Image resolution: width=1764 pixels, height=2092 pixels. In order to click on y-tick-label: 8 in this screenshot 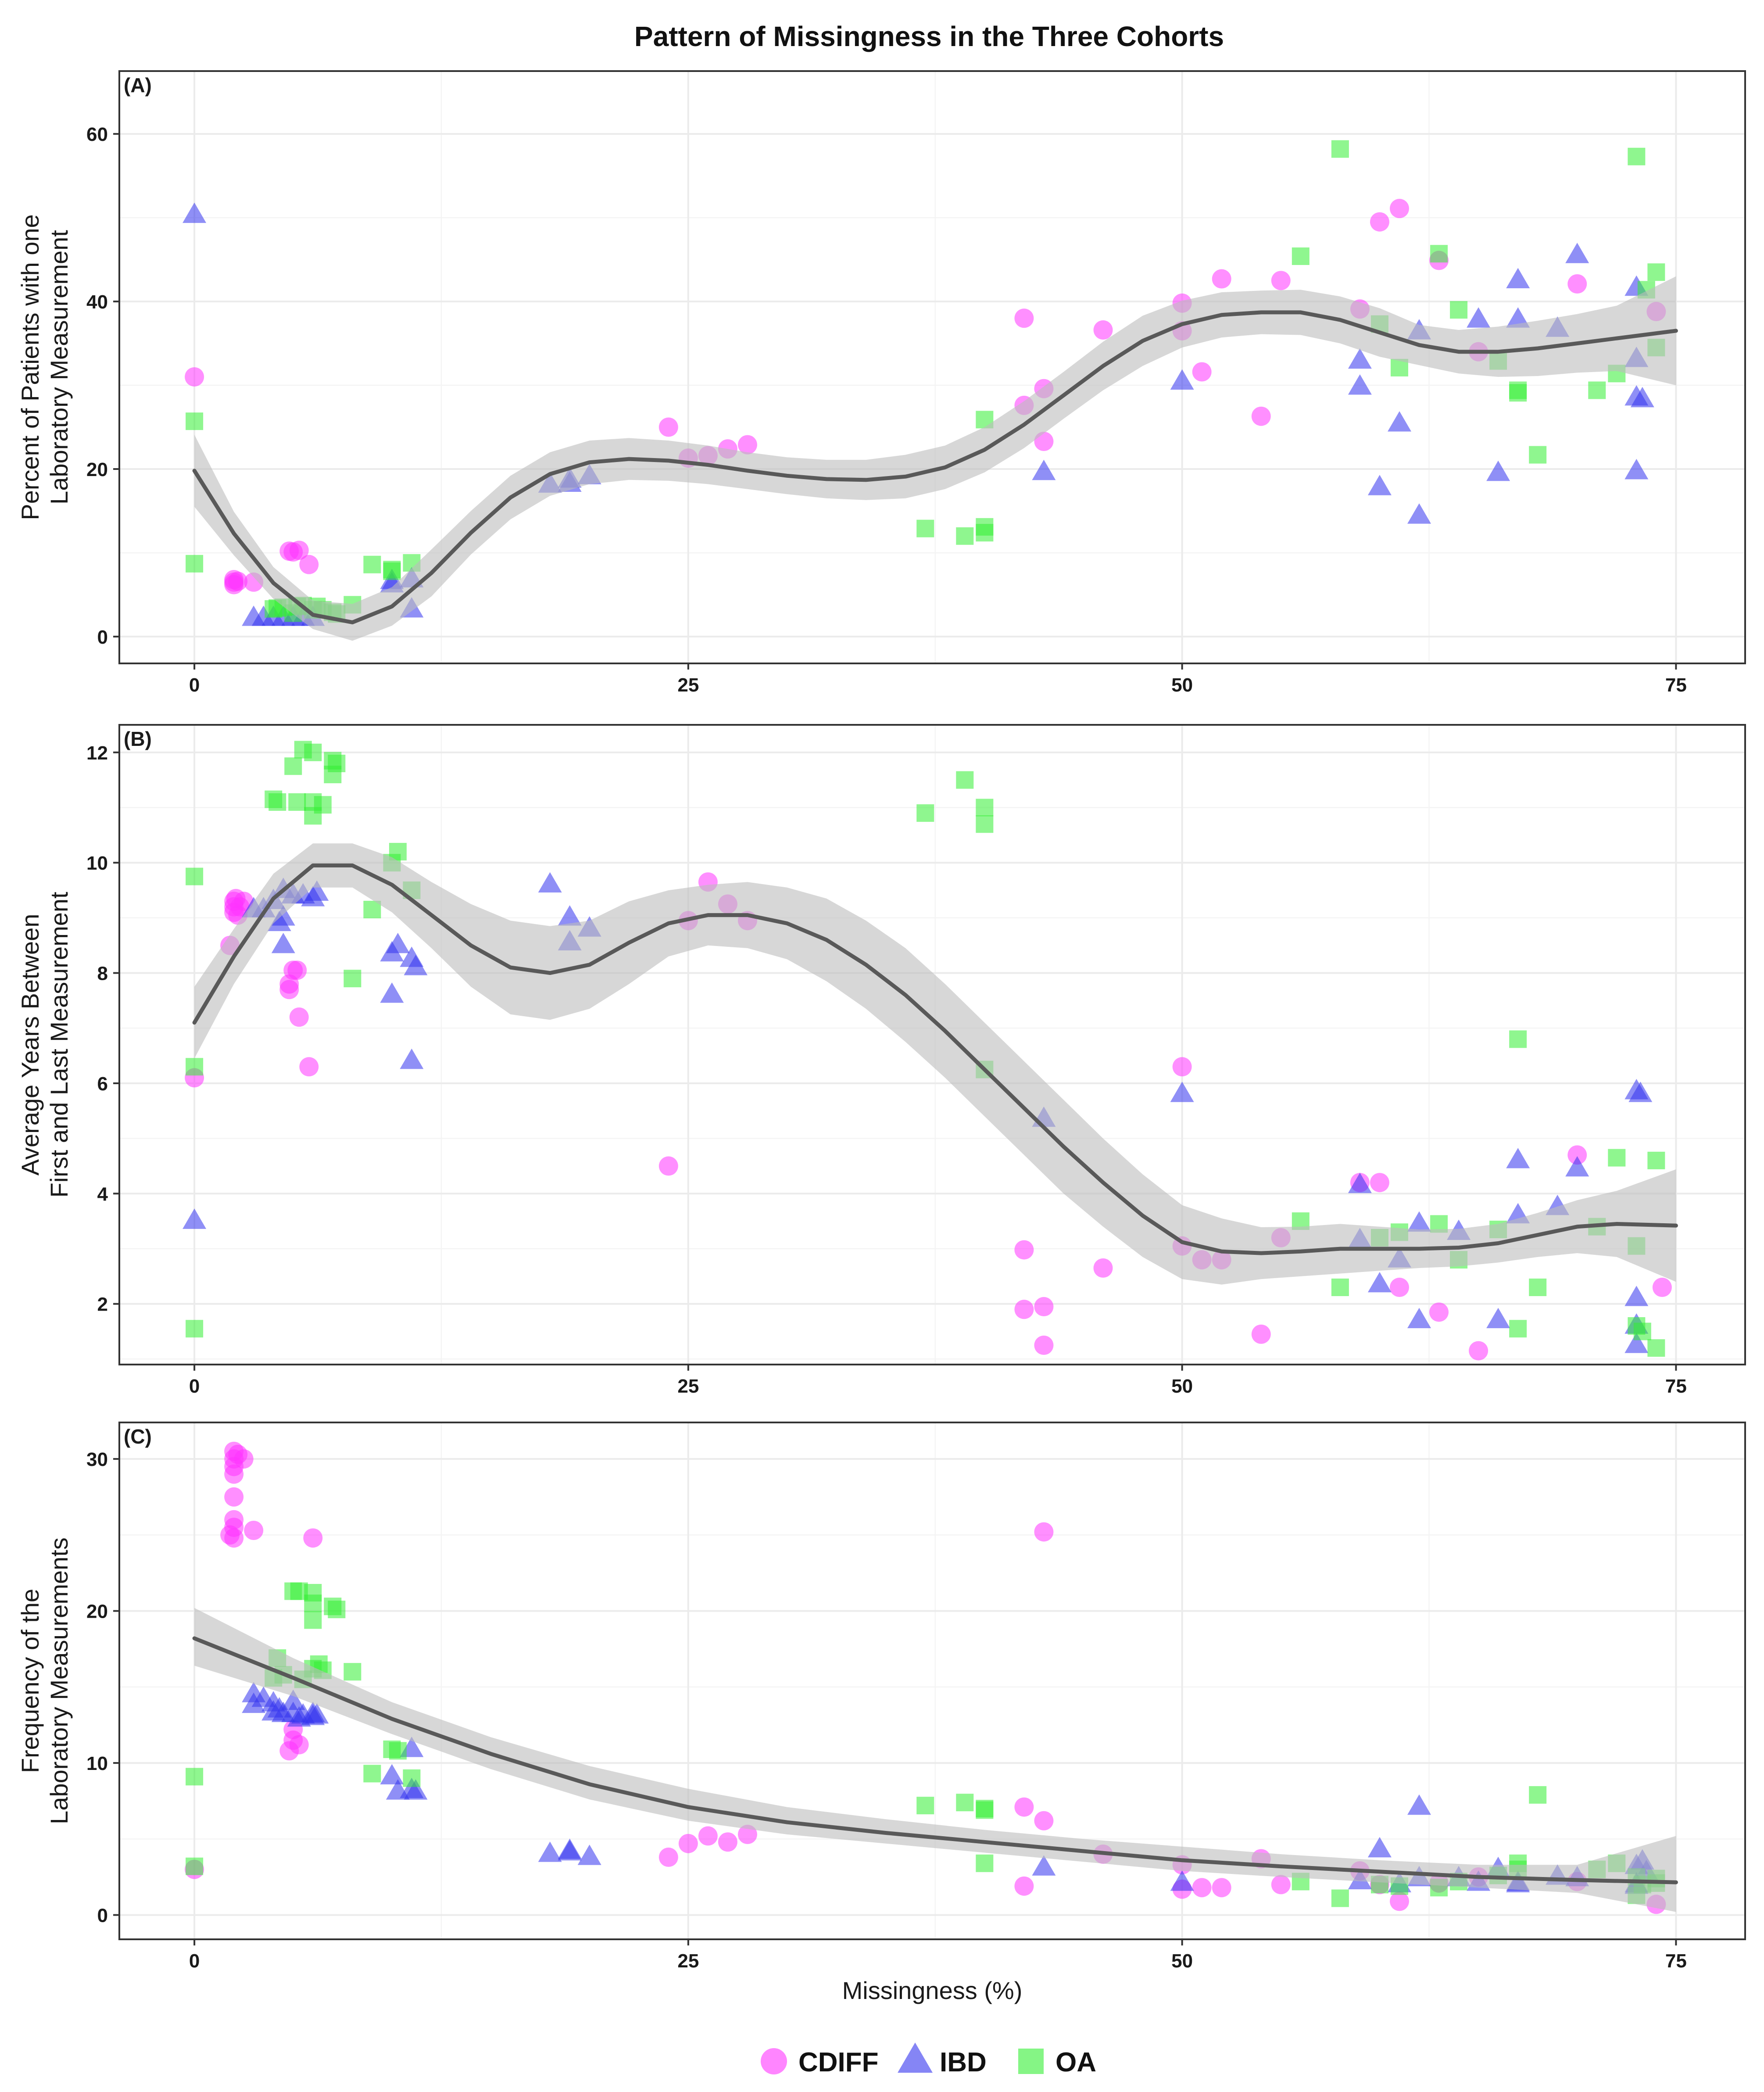, I will do `click(102, 974)`.